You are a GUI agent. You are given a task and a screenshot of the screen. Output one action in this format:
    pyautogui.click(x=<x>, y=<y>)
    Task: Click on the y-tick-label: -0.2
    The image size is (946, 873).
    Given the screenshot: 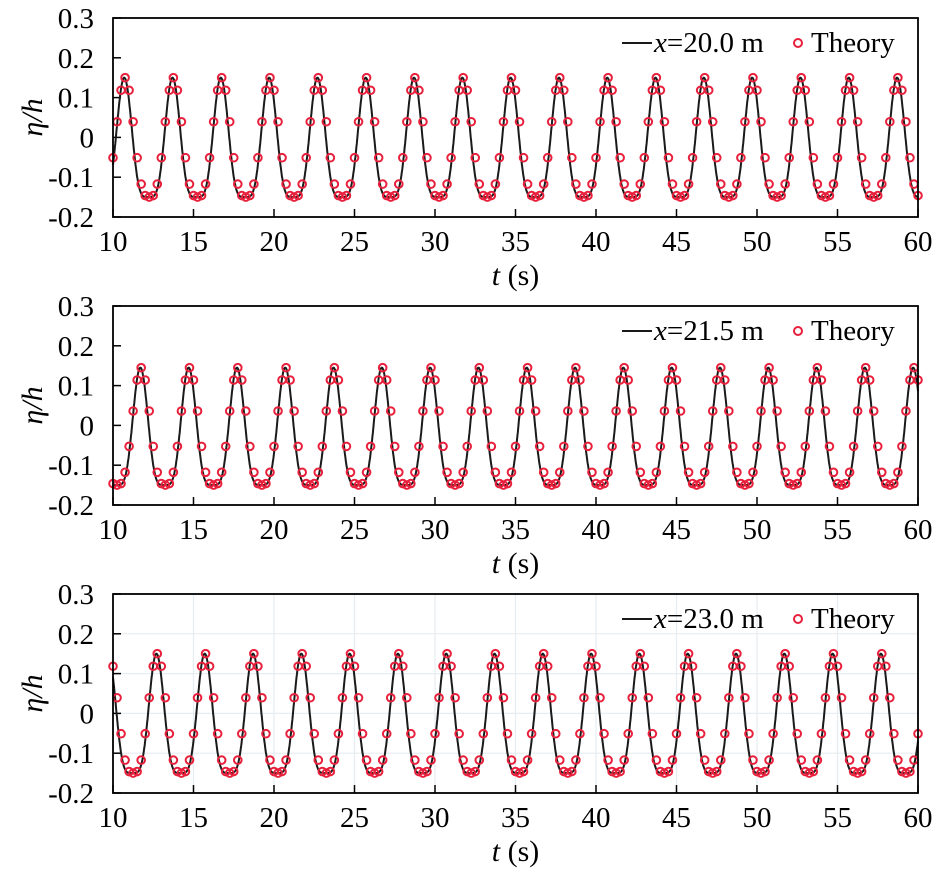 What is the action you would take?
    pyautogui.click(x=71, y=506)
    